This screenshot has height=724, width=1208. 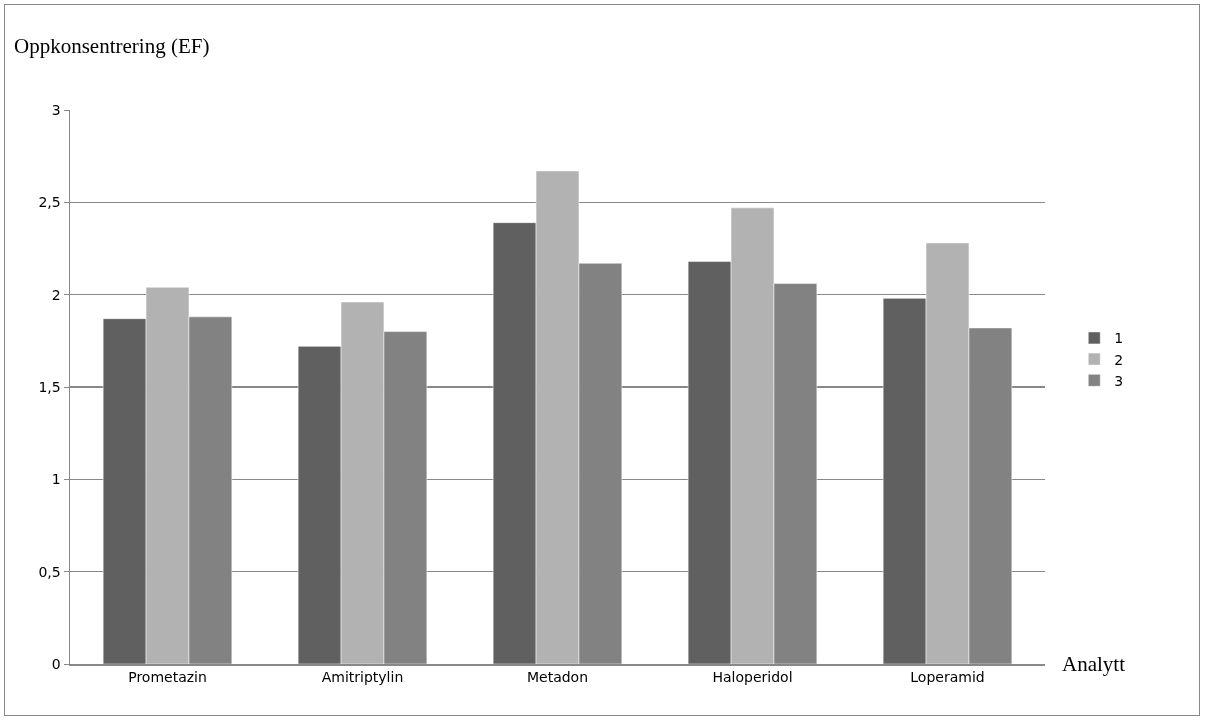 What do you see at coordinates (1094, 664) in the screenshot?
I see `x-axis-title: Analytt` at bounding box center [1094, 664].